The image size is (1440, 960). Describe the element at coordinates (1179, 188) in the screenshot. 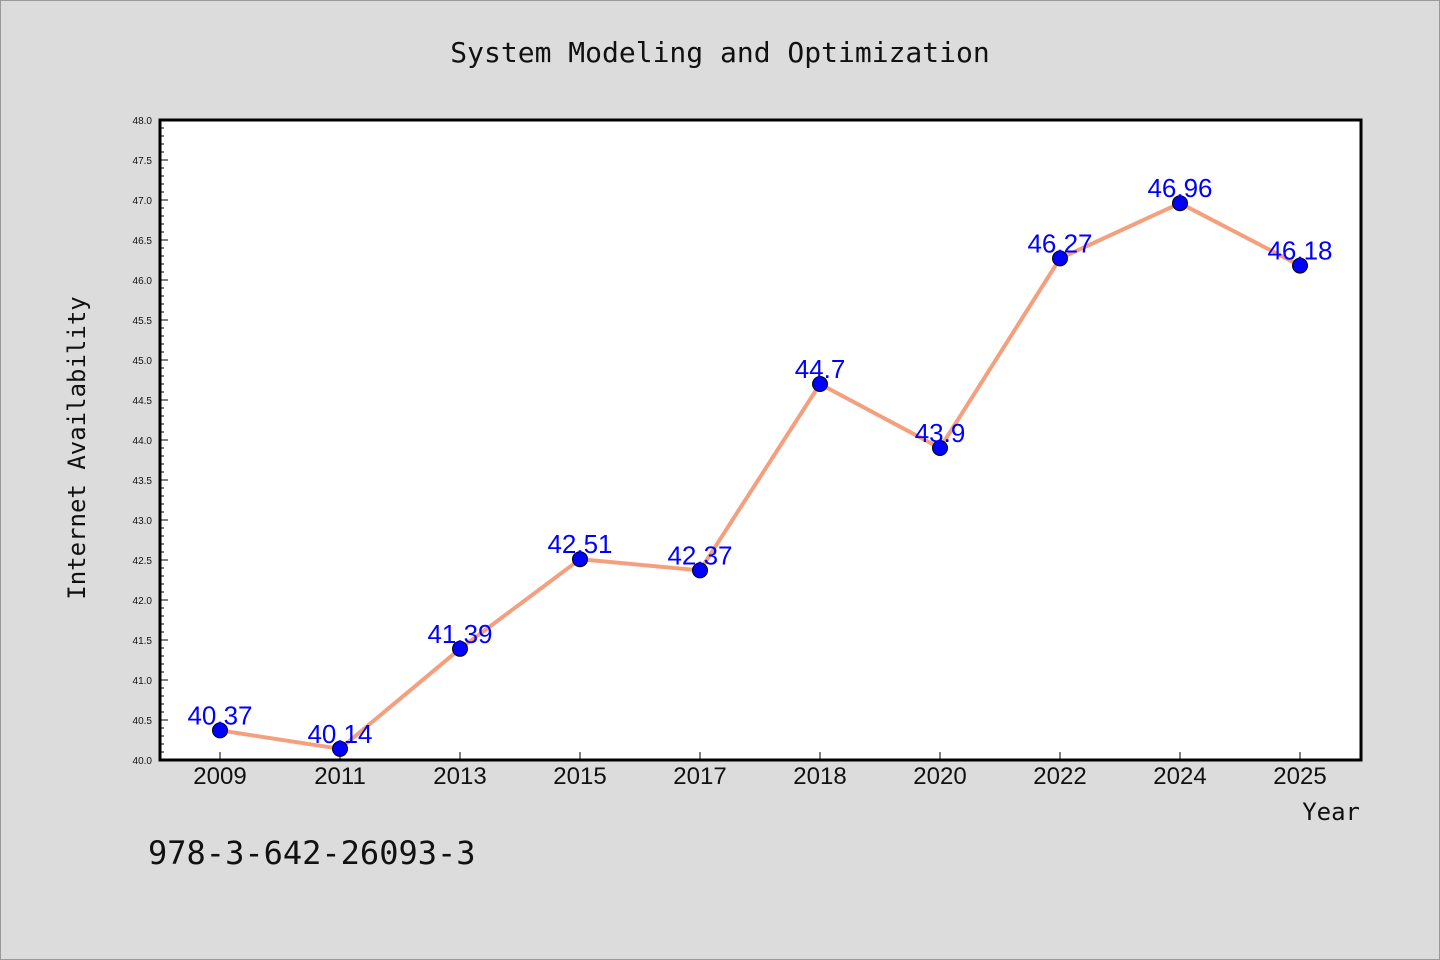

I see `data-label: 46.96` at that location.